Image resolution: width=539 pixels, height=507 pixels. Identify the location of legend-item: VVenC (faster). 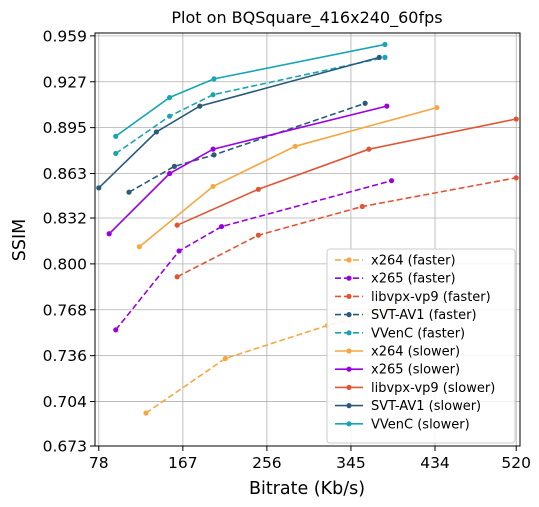
(400, 333).